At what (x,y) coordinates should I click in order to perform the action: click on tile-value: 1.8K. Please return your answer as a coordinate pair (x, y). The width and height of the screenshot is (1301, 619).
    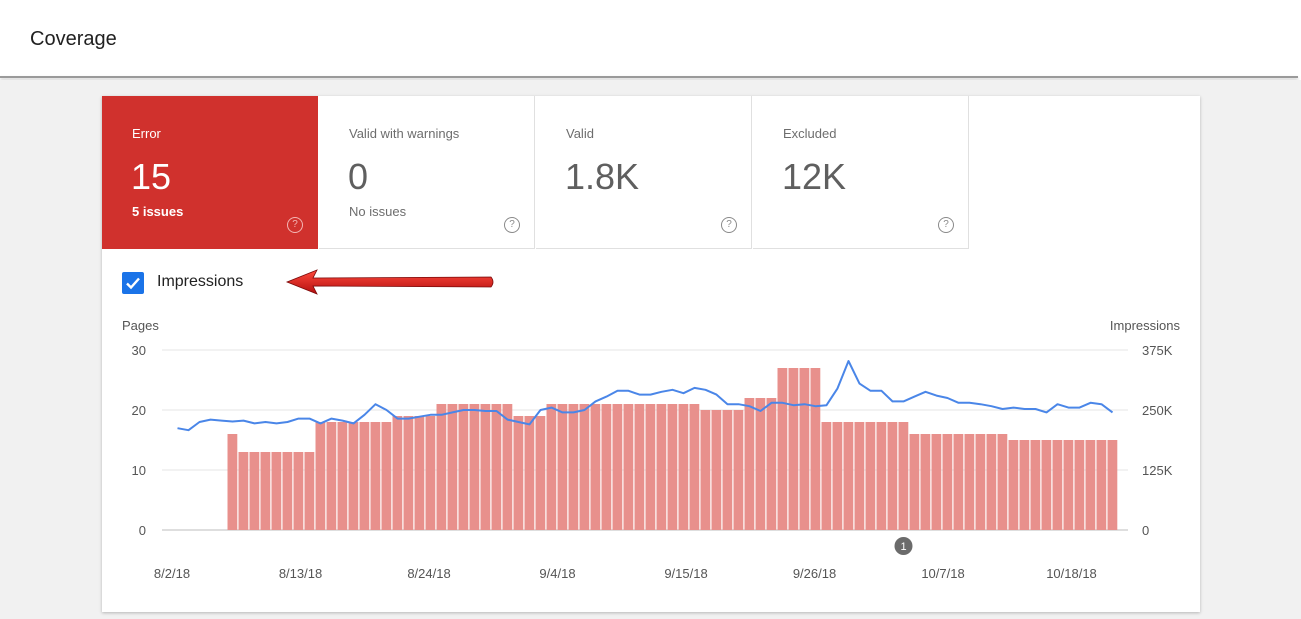
    Looking at the image, I should click on (602, 176).